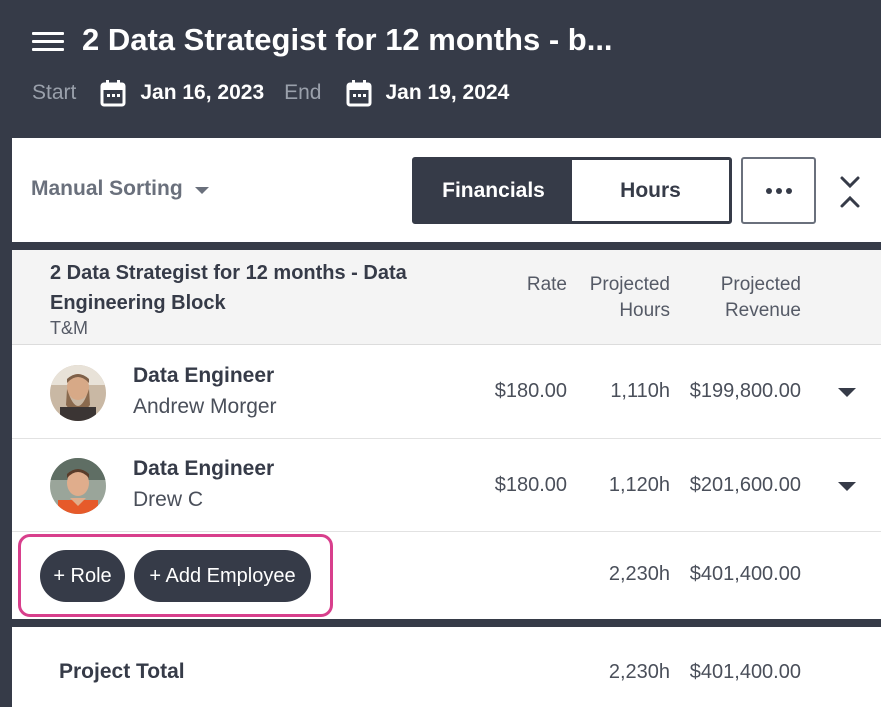  Describe the element at coordinates (629, 297) in the screenshot. I see `column-projected-hours: Projected Hours` at that location.